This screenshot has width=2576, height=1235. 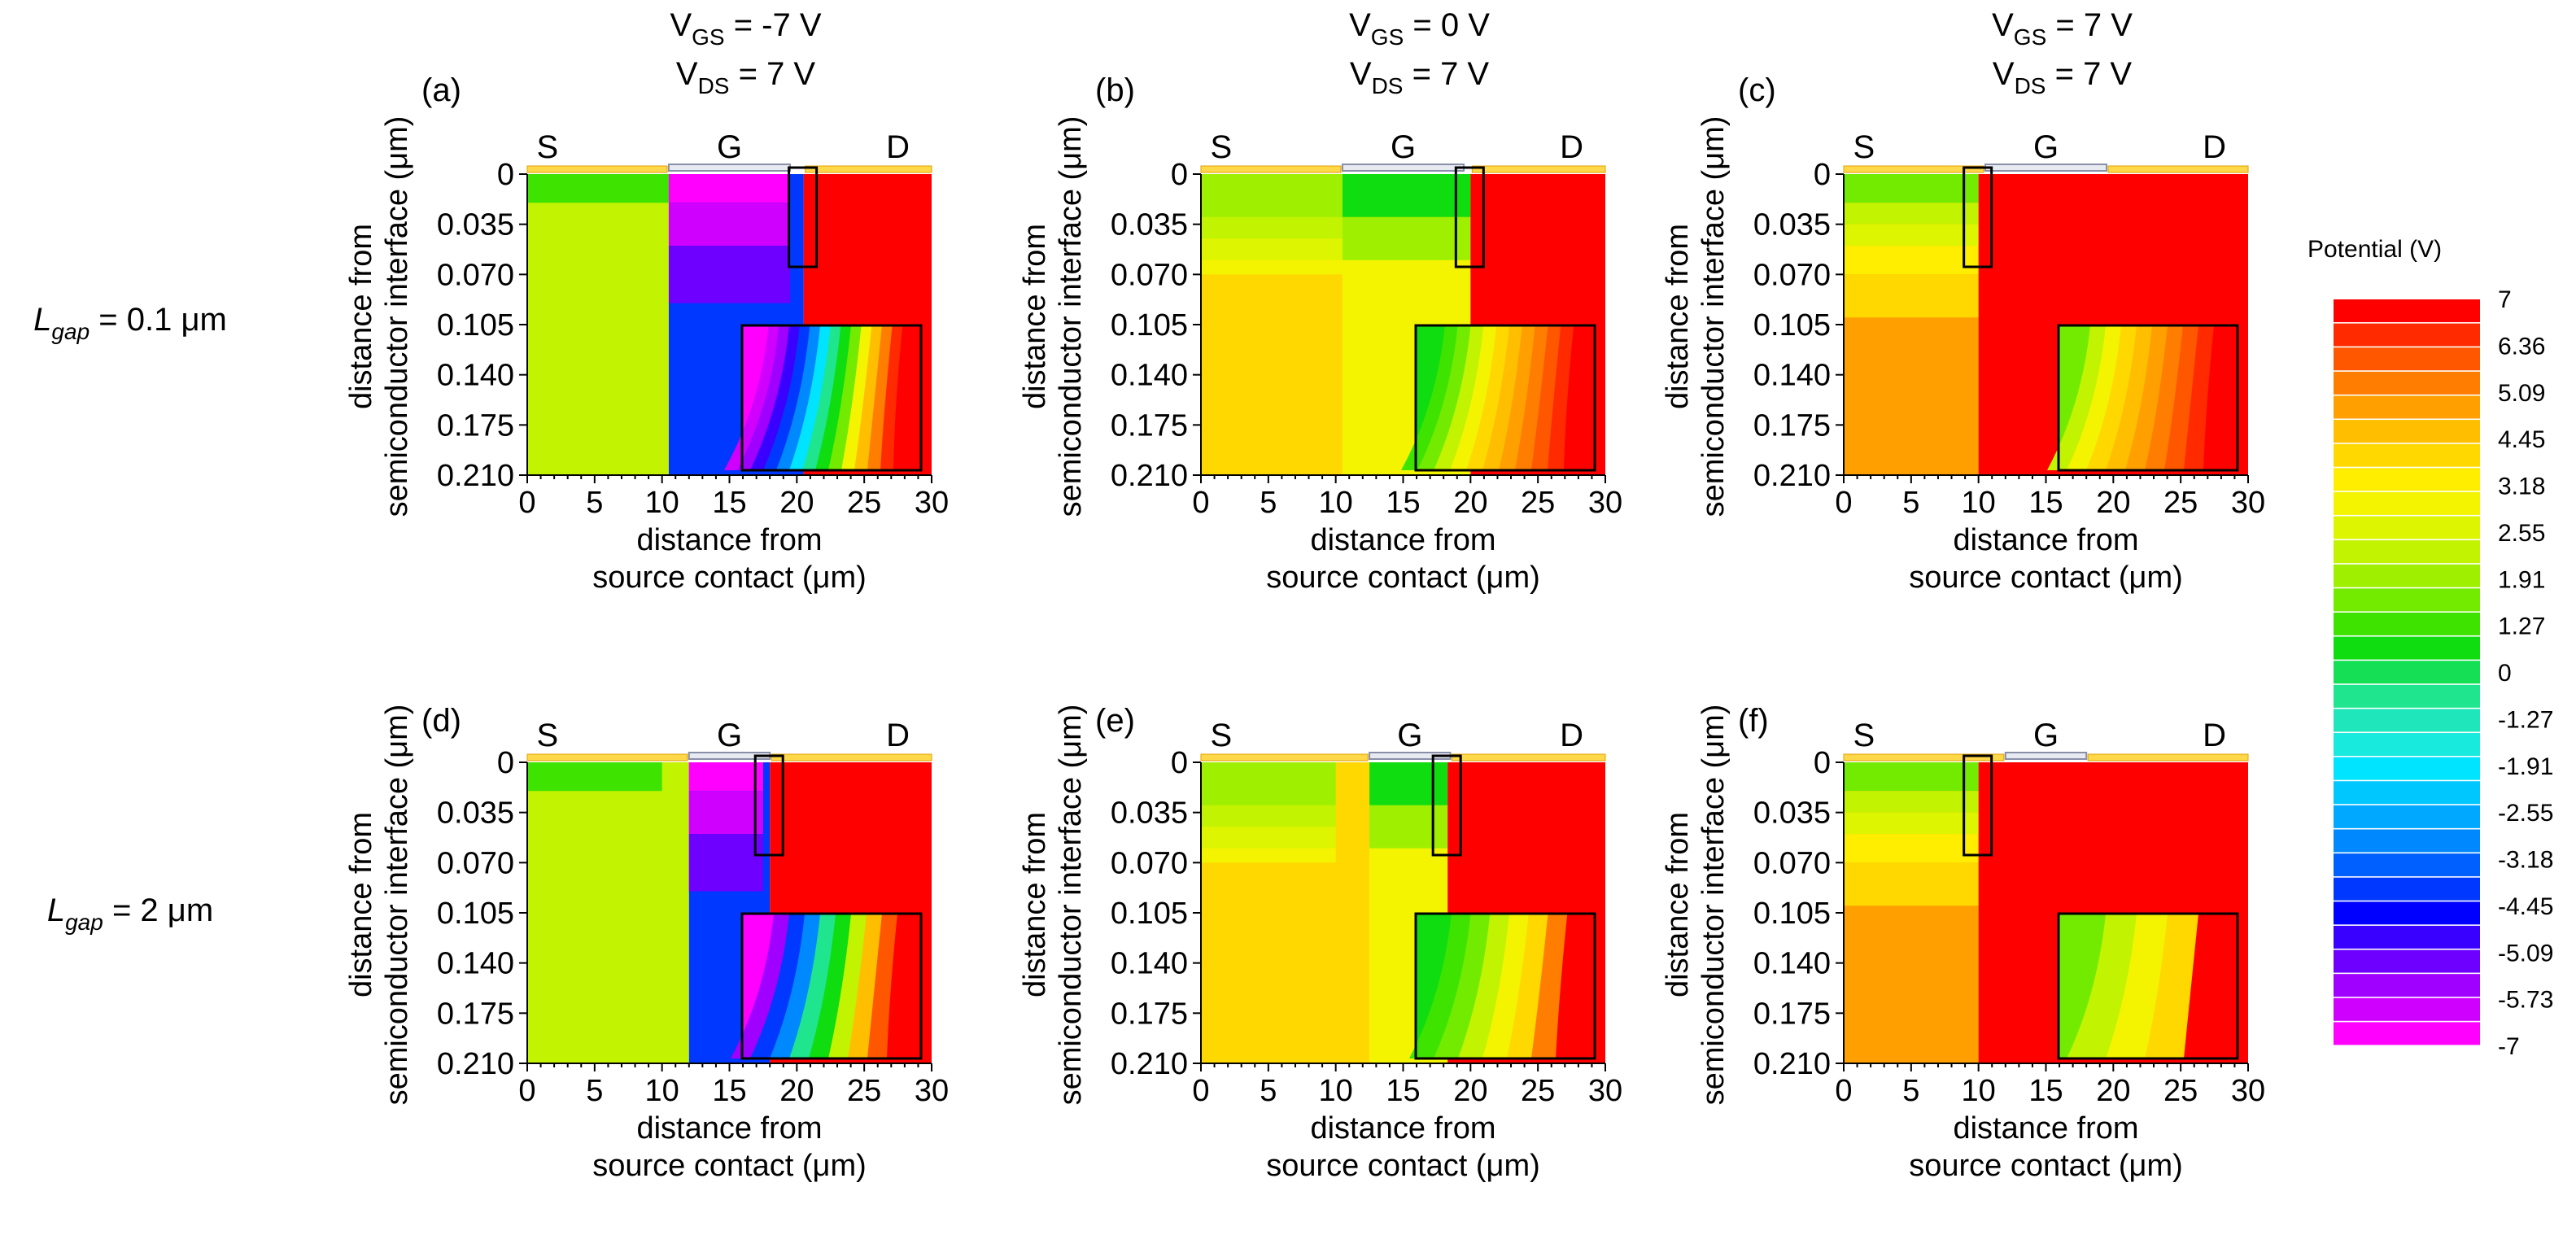 I want to click on panel-letter: (e), so click(x=1115, y=721).